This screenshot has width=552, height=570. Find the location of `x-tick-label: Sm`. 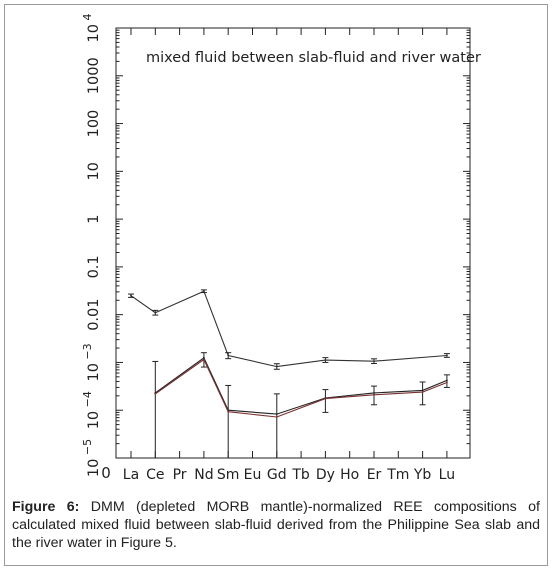

x-tick-label: Sm is located at coordinates (228, 475).